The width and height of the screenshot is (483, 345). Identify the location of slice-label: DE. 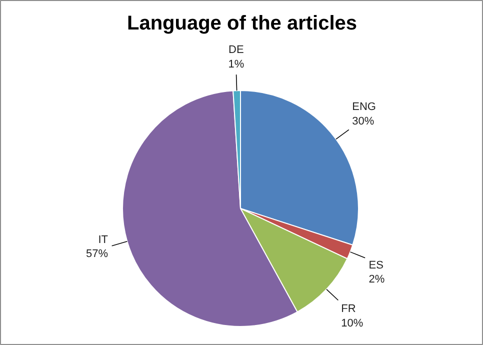
(236, 50).